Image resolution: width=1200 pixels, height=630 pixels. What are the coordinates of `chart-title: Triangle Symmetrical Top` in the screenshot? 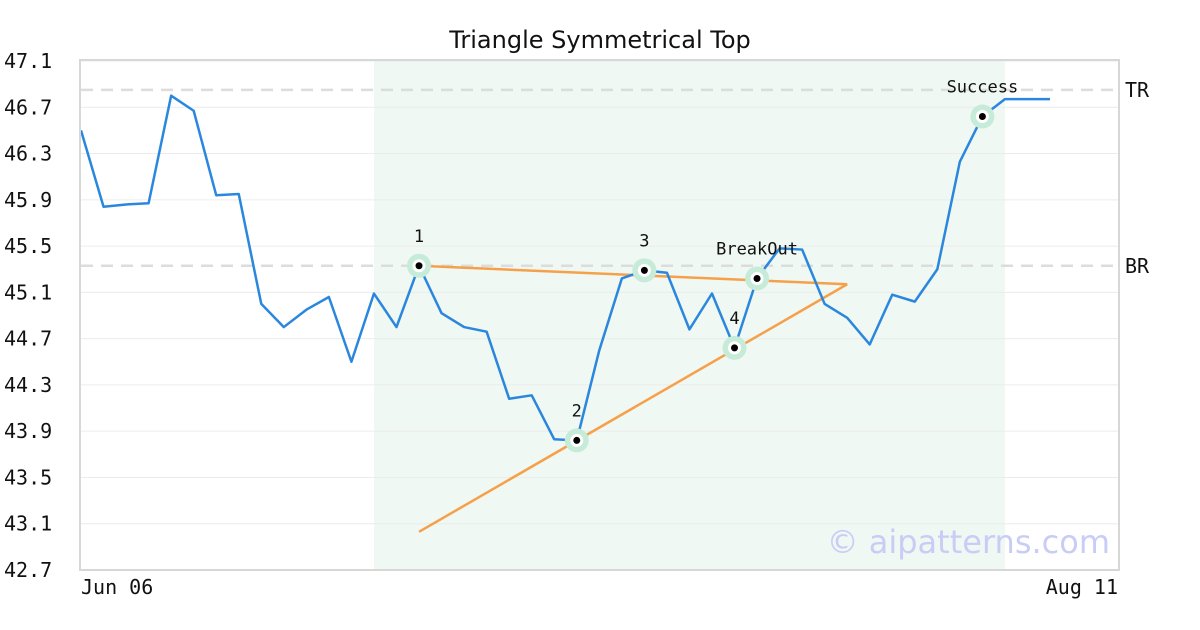 It's located at (599, 40).